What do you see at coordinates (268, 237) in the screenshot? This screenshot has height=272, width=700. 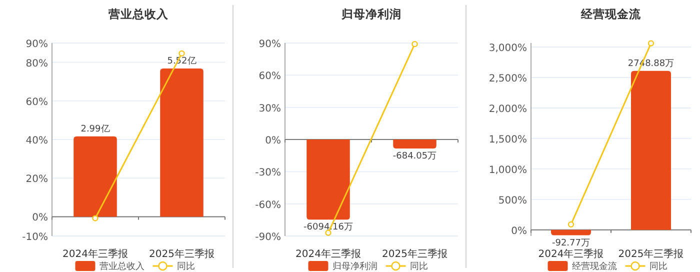 I see `y-tick-label: -90%` at bounding box center [268, 237].